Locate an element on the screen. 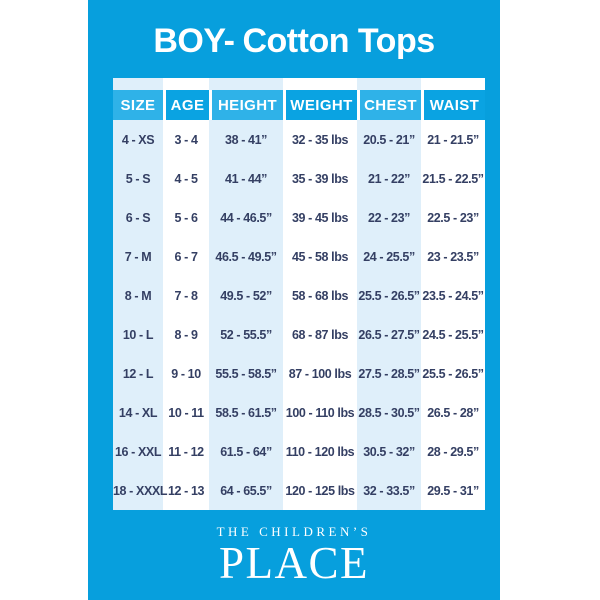 Image resolution: width=600 pixels, height=600 pixels. cell-size: 14 - XL is located at coordinates (138, 412).